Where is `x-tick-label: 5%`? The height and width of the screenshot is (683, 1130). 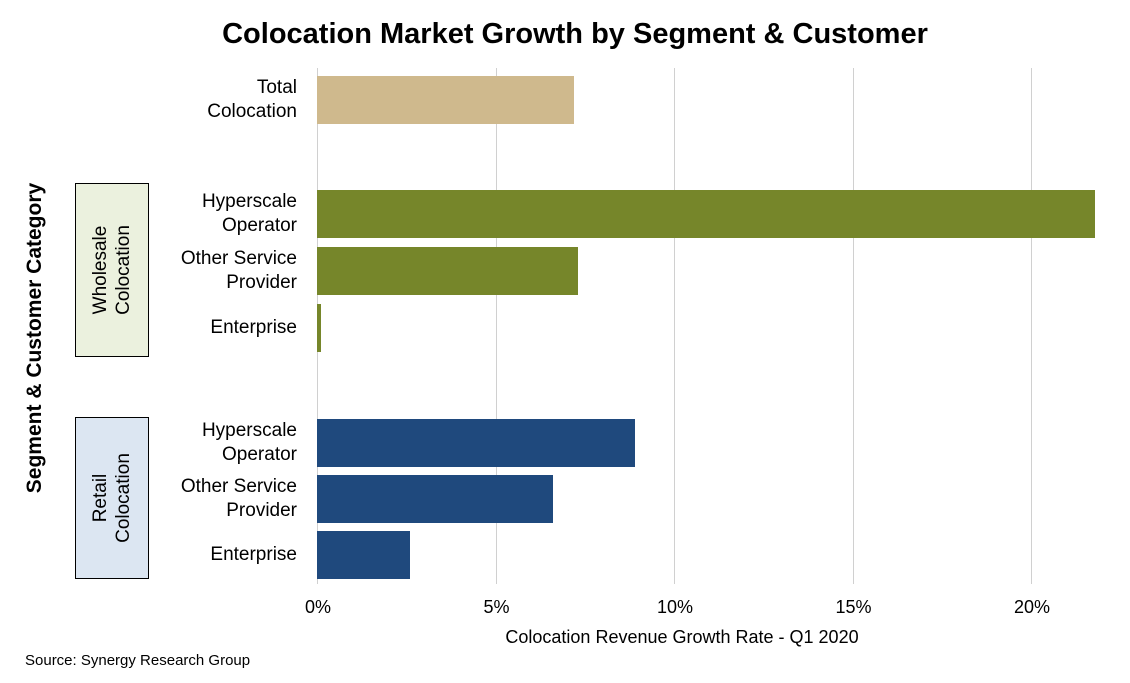
x-tick-label: 5% is located at coordinates (496, 607).